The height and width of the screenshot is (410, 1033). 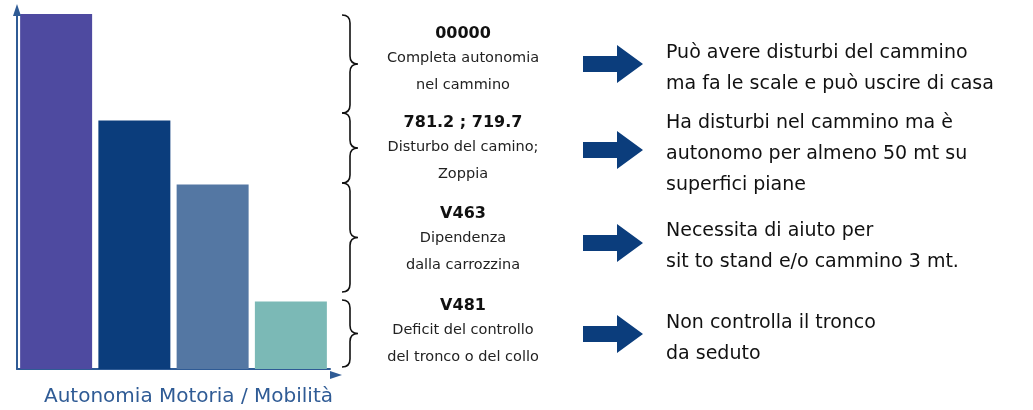 What do you see at coordinates (462, 251) in the screenshot?
I see `text: Dipendenza dalla carrozzina` at bounding box center [462, 251].